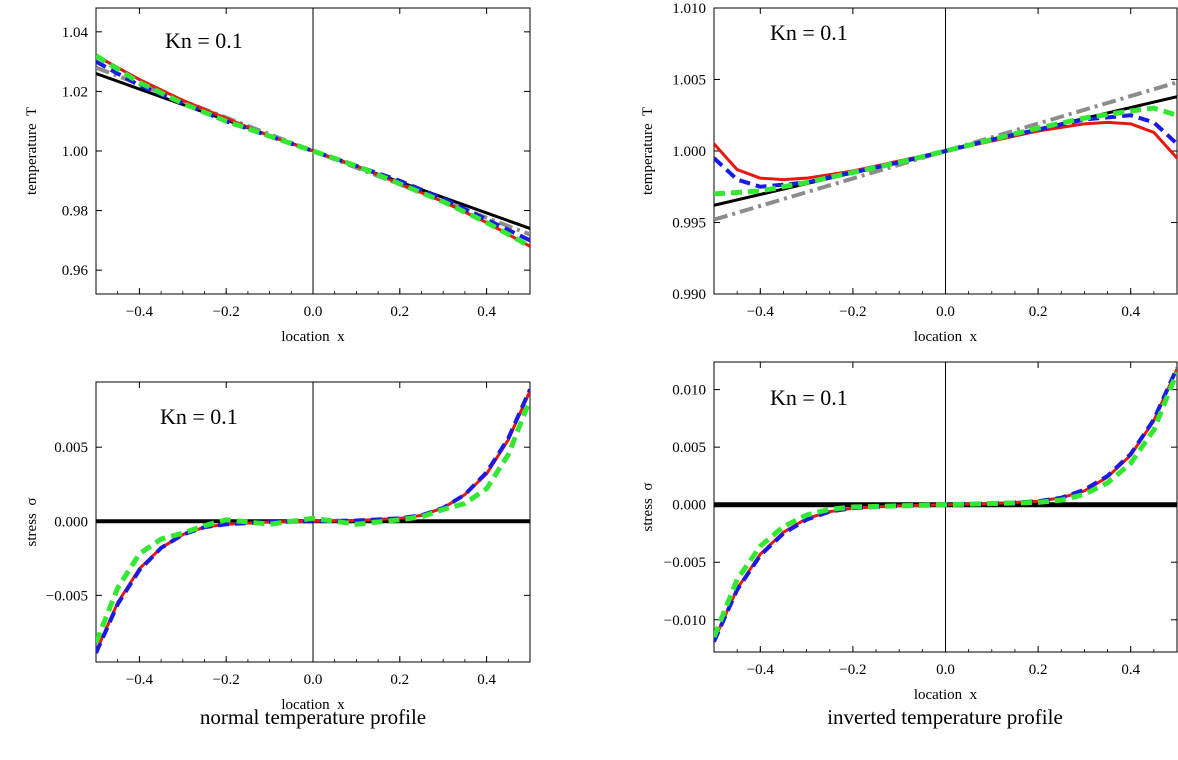  Describe the element at coordinates (689, 391) in the screenshot. I see `y-tick-label: 0.010` at that location.